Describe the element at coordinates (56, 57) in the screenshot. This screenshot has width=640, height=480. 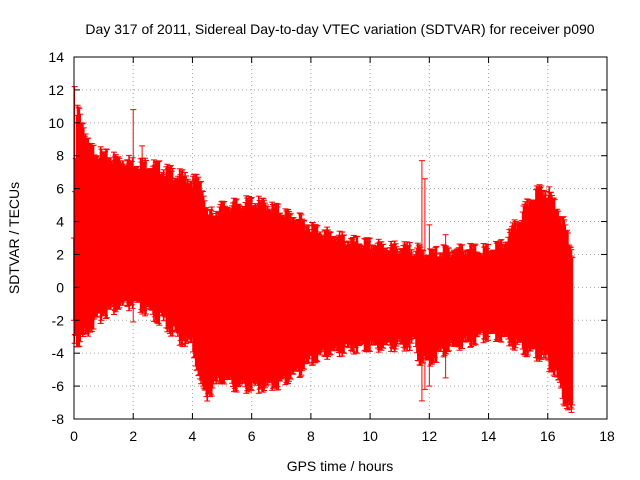
I see `y-tick-label: 14` at that location.